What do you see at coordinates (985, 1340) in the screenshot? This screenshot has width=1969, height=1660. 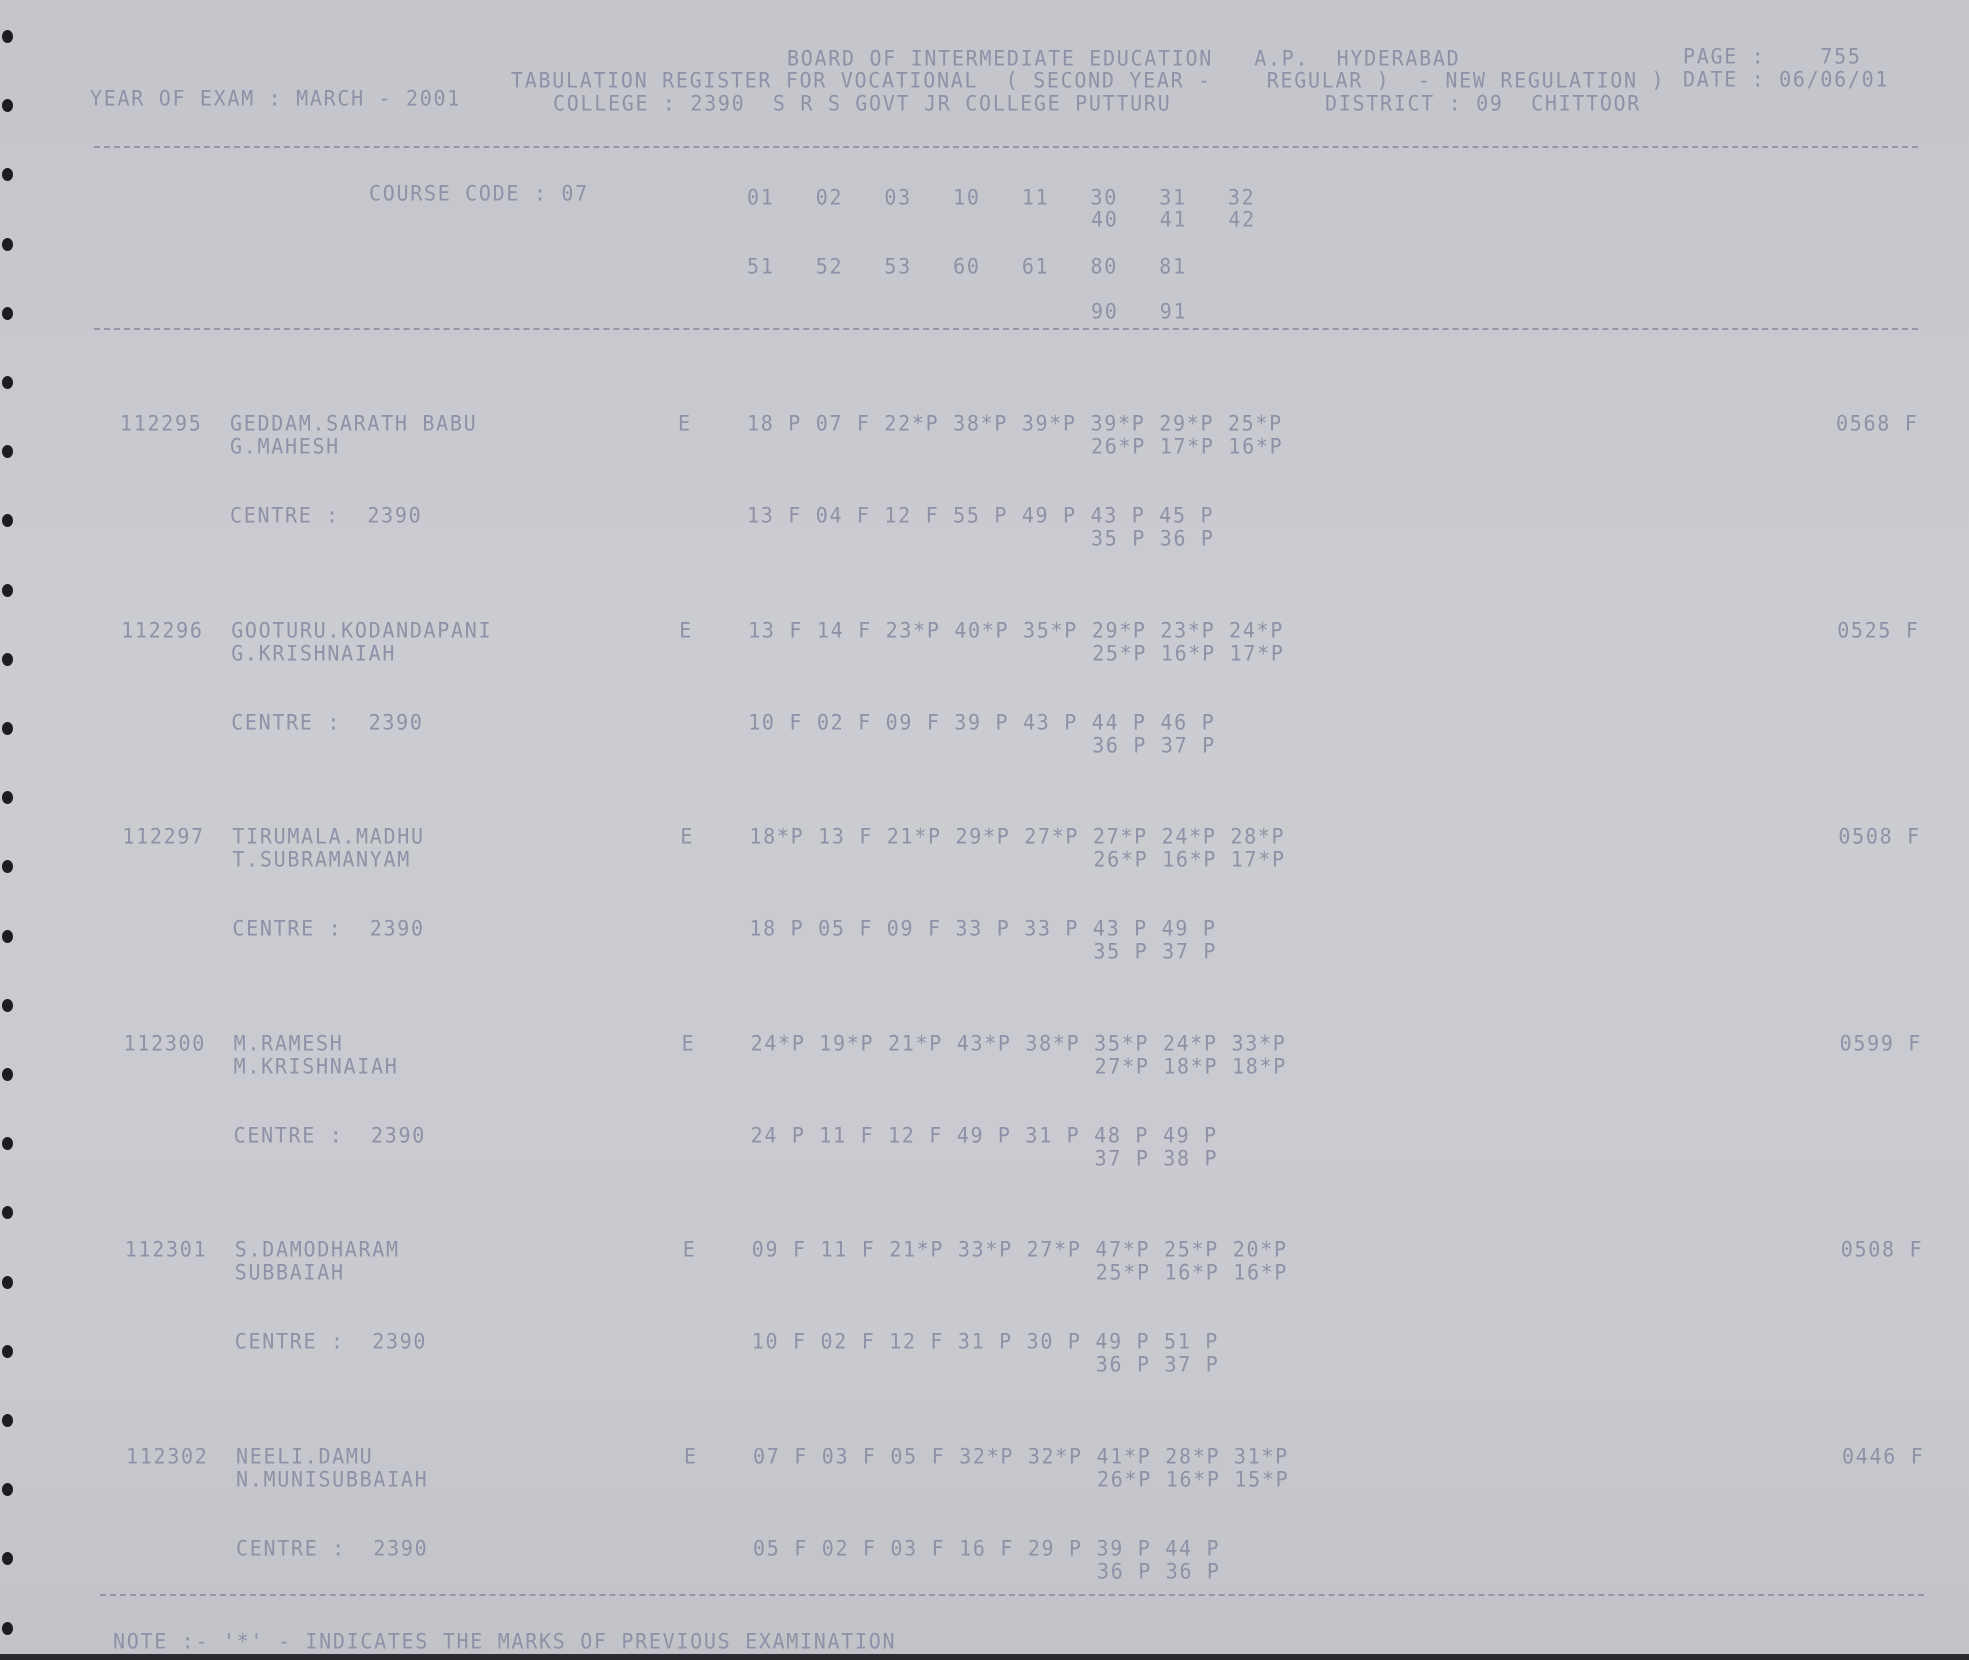 I see `centre-marks-row: 10 F 02 F 12 F 31 P 30 P 49 P 51 P` at bounding box center [985, 1340].